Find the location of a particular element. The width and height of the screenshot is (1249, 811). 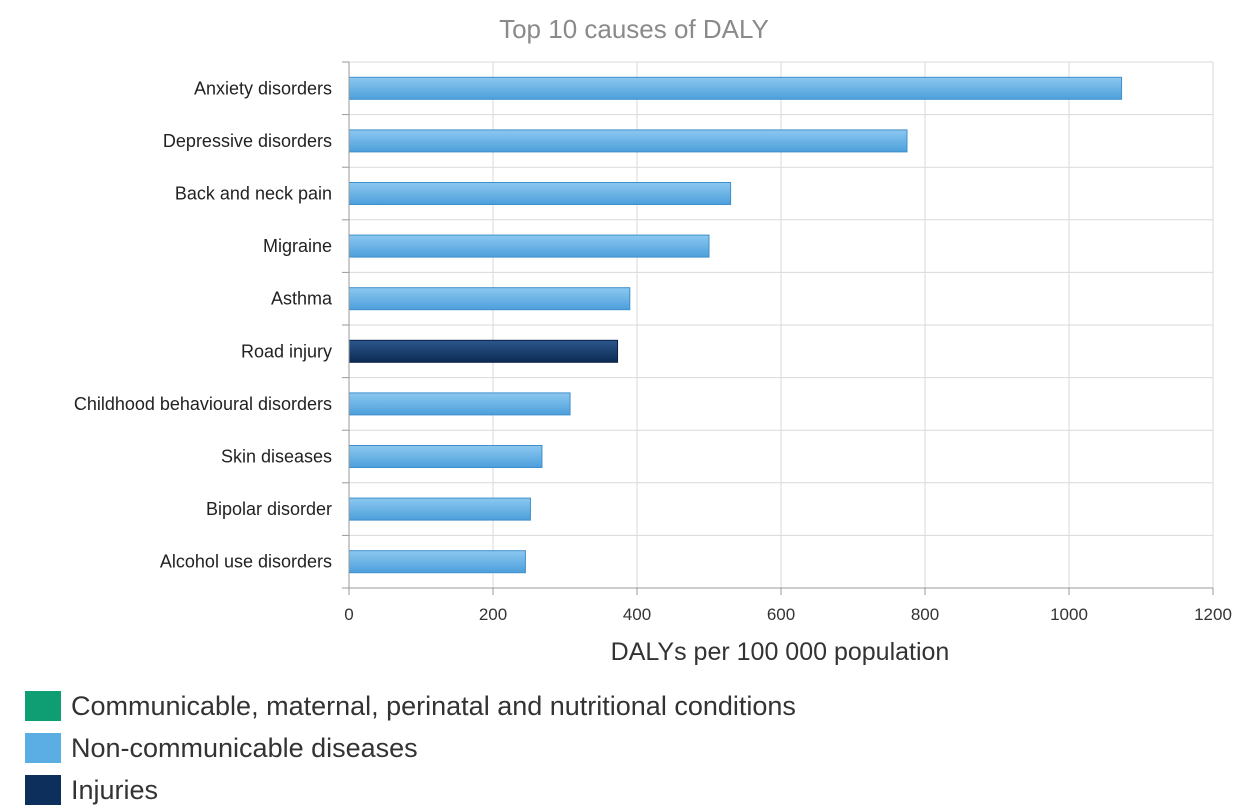

x-tick-label: 1000 is located at coordinates (1069, 614).